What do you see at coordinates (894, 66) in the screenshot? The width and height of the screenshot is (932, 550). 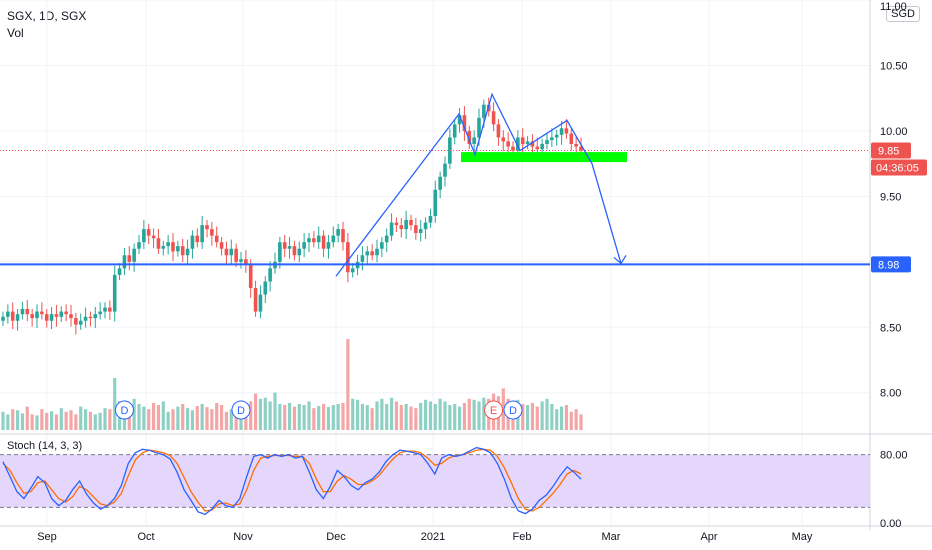 I see `price-axis-tick: 10.50` at bounding box center [894, 66].